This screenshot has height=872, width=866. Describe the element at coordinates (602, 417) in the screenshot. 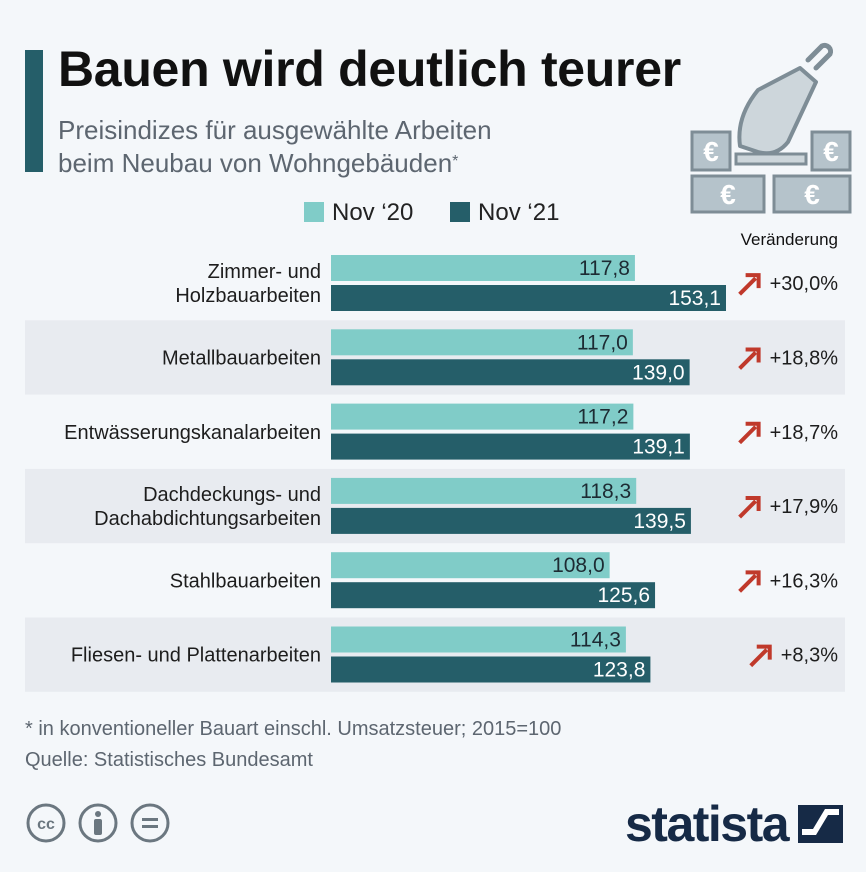

I see `data-label-nov20: 117,2` at that location.